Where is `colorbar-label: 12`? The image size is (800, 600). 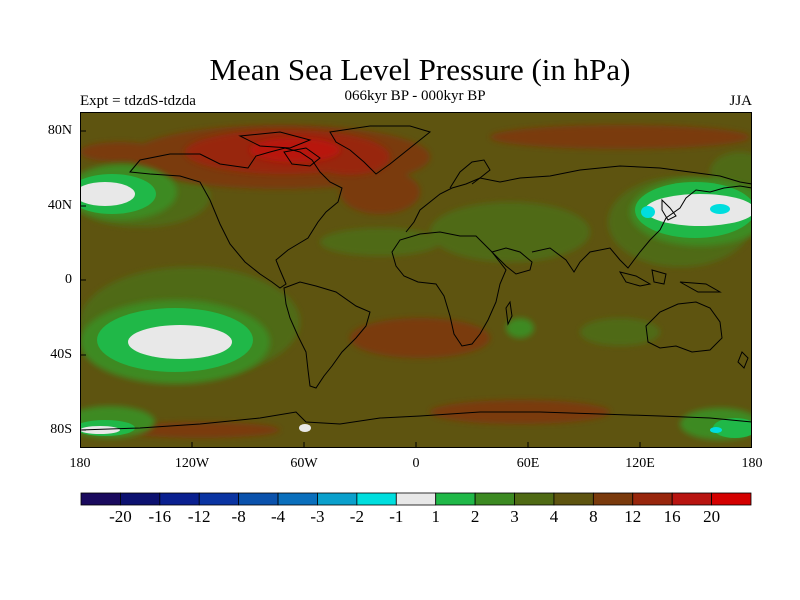
colorbar-label: 12 is located at coordinates (633, 516).